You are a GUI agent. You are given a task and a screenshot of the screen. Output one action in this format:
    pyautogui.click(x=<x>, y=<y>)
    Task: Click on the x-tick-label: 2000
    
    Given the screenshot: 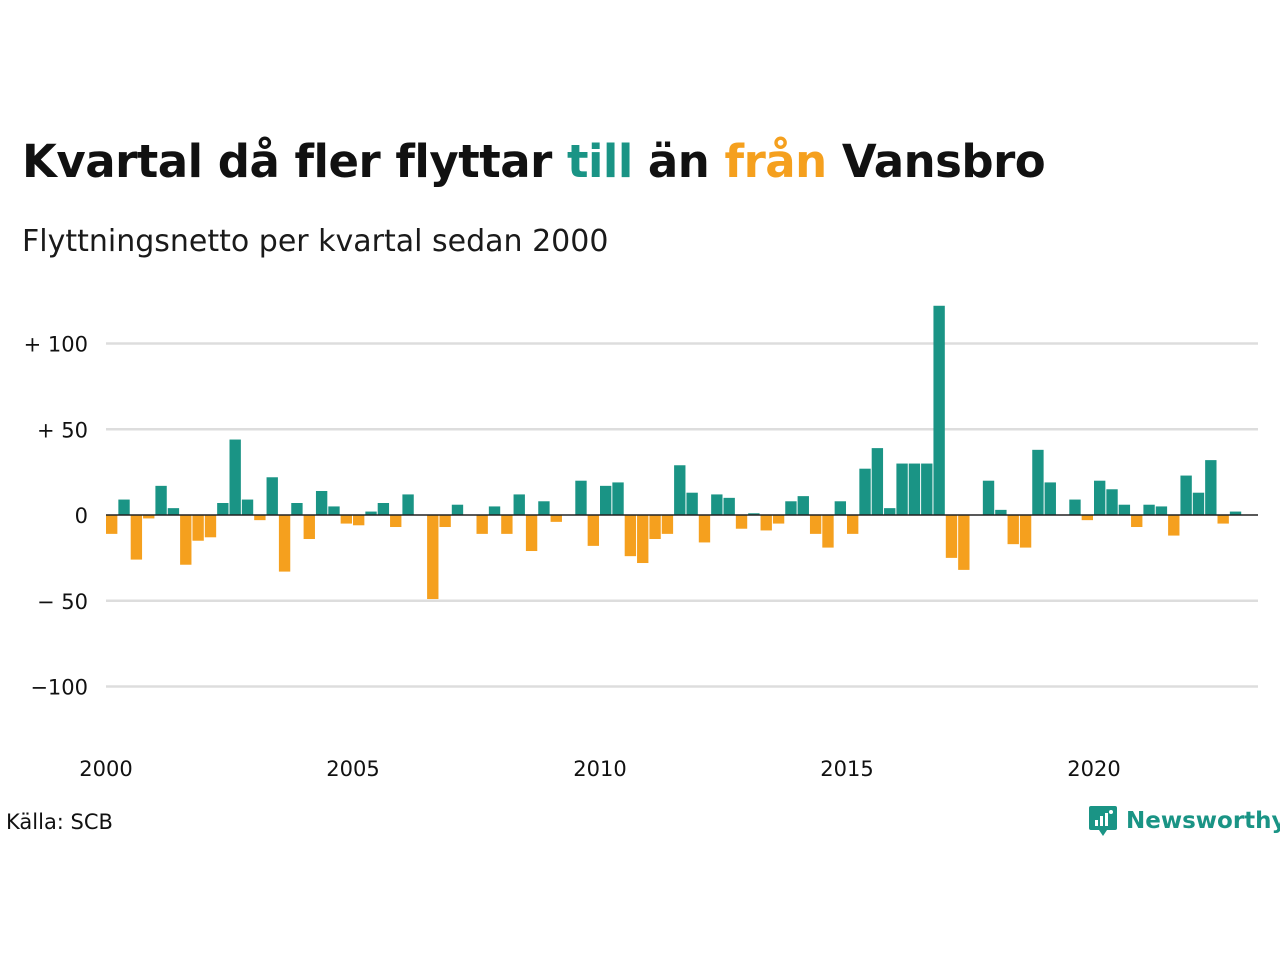 What is the action you would take?
    pyautogui.click(x=105, y=769)
    